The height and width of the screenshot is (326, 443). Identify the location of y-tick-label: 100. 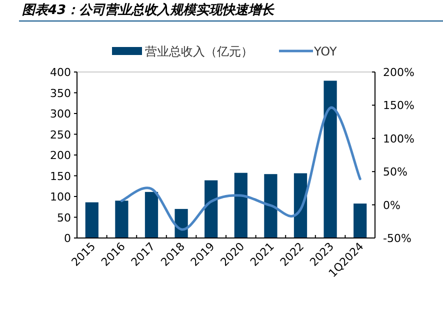
(60, 197).